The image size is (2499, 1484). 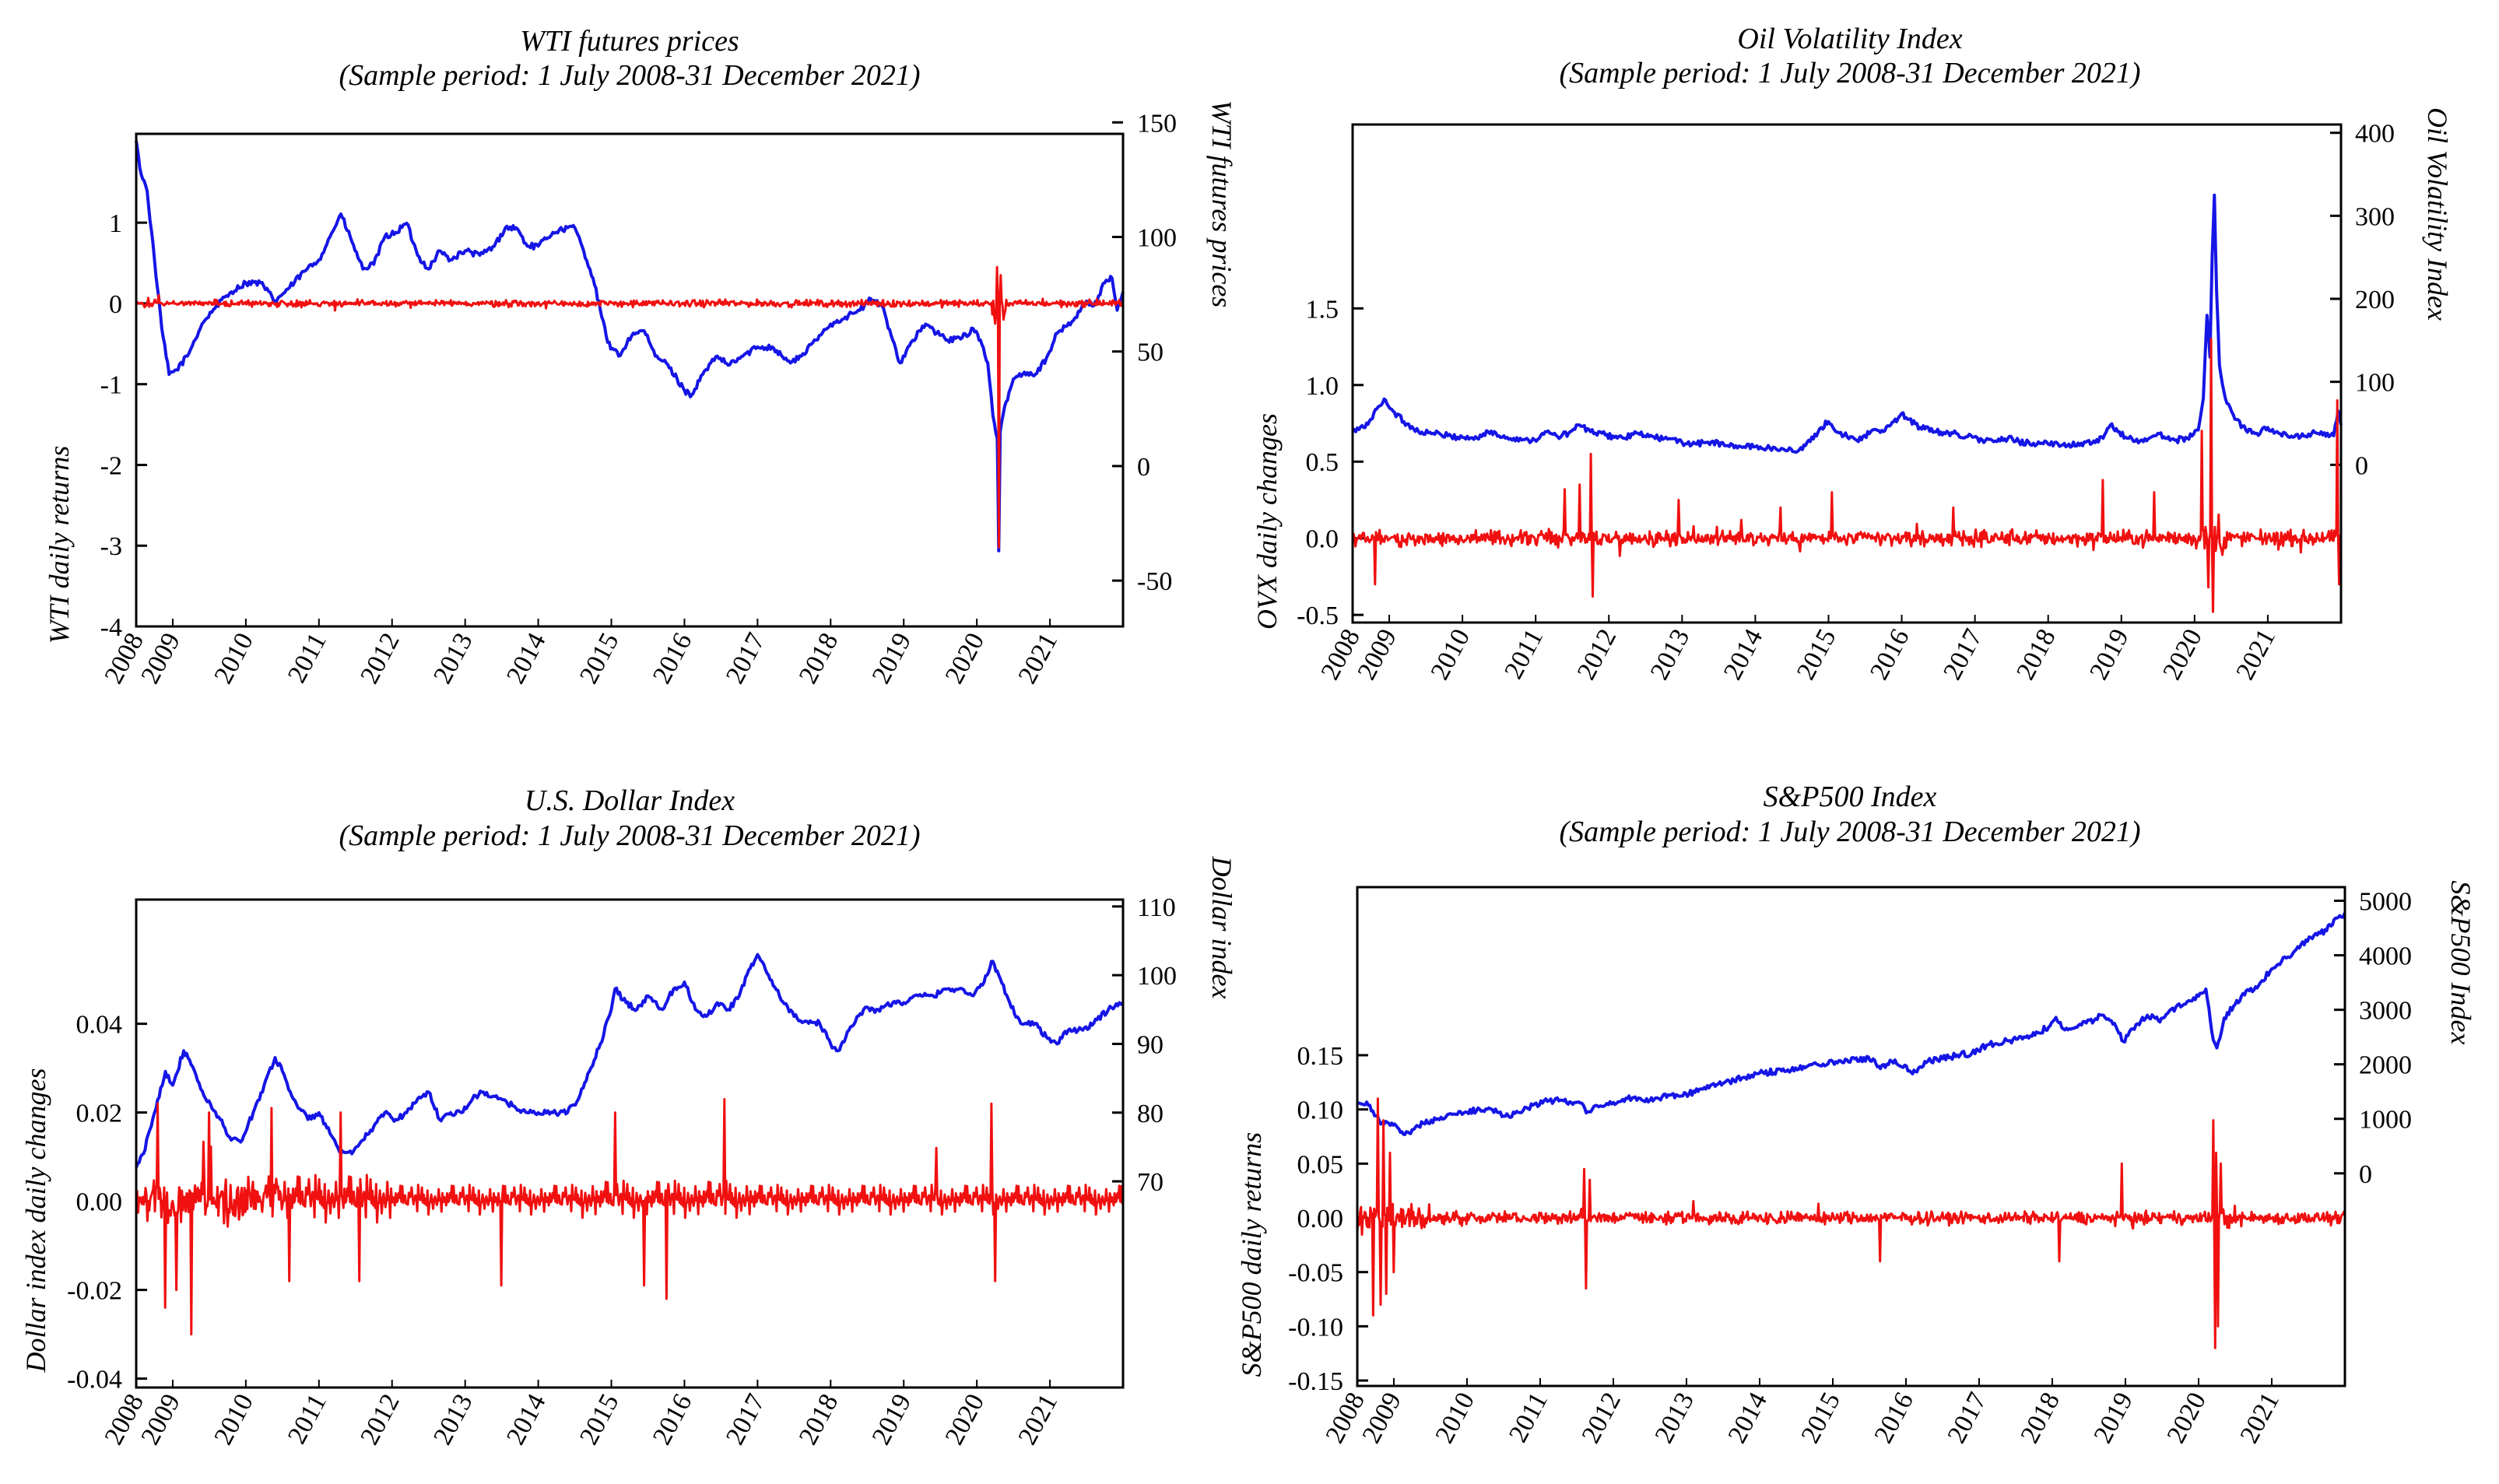 I want to click on chart-title: U.S. Dollar Index, so click(x=630, y=800).